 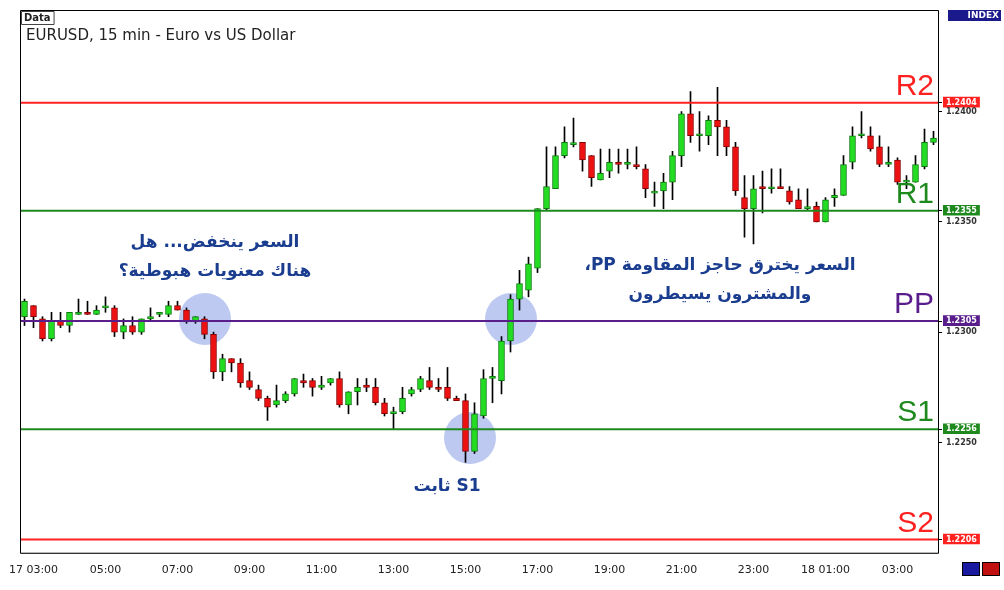 What do you see at coordinates (105, 570) in the screenshot?
I see `x-tick-label: 05:00` at bounding box center [105, 570].